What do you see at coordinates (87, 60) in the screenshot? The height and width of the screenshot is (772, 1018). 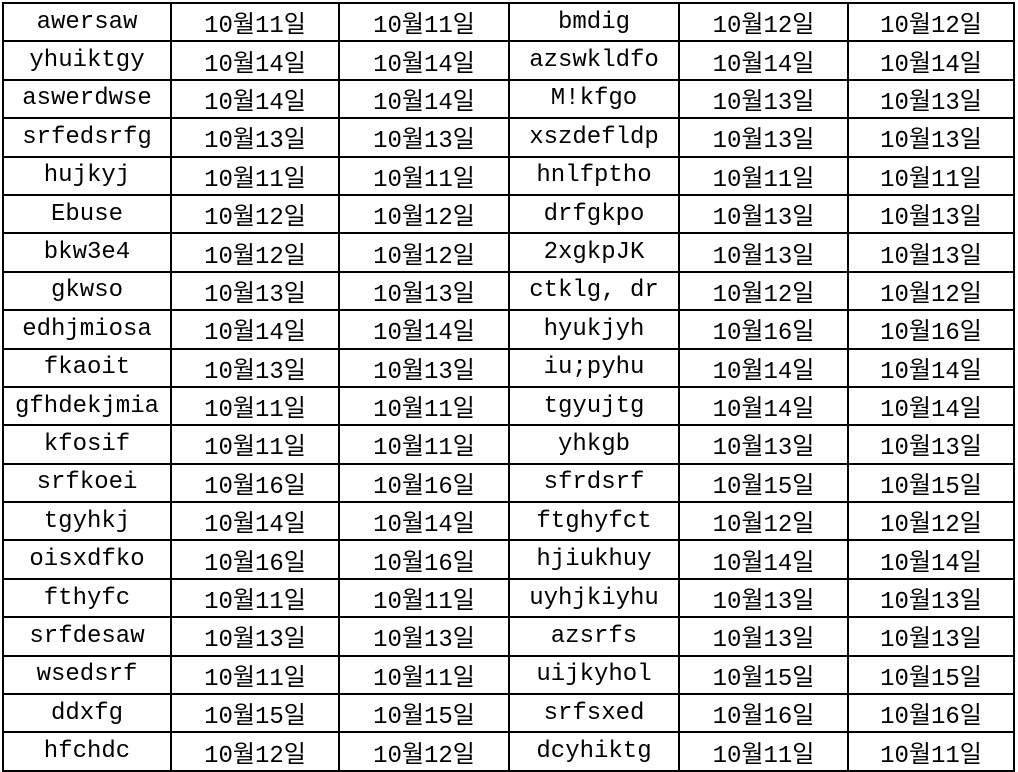 I see `name-cell-left: yhuiktgy` at bounding box center [87, 60].